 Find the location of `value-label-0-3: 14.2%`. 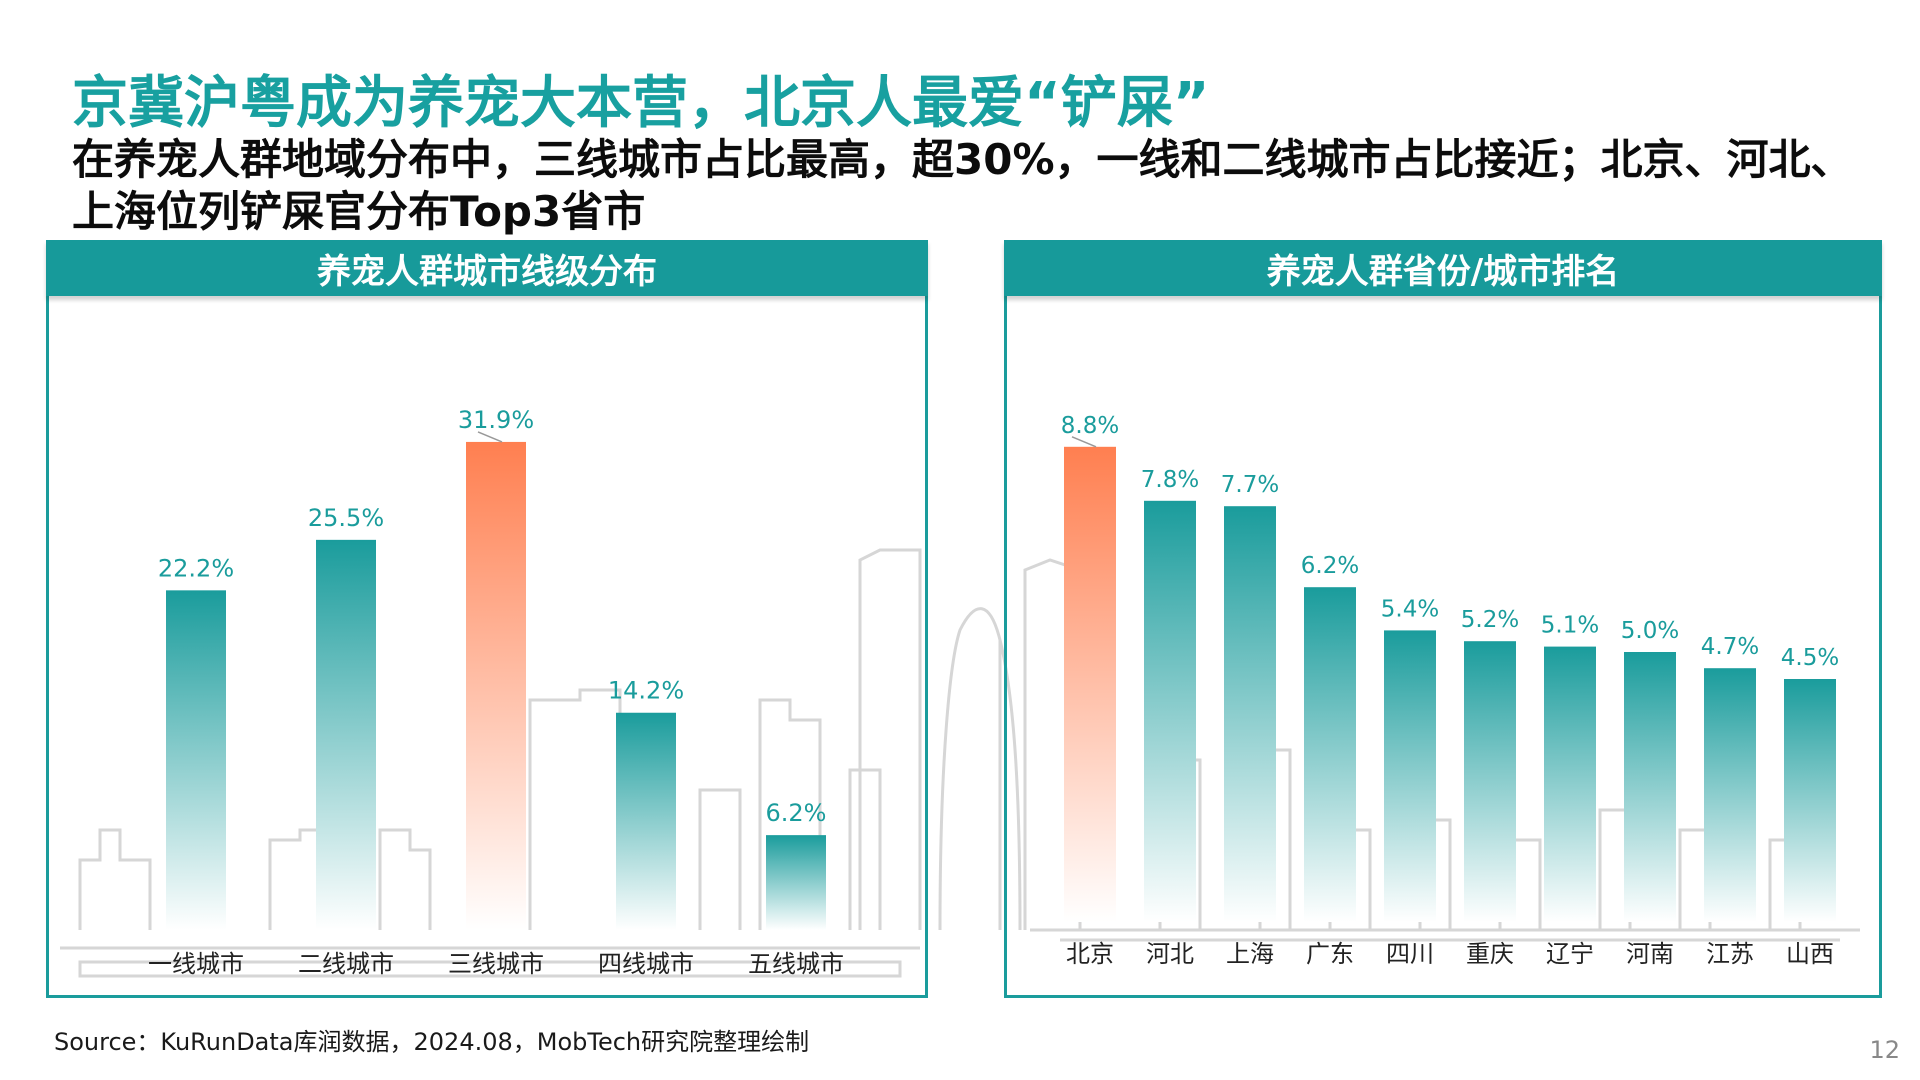

value-label-0-3: 14.2% is located at coordinates (646, 691).